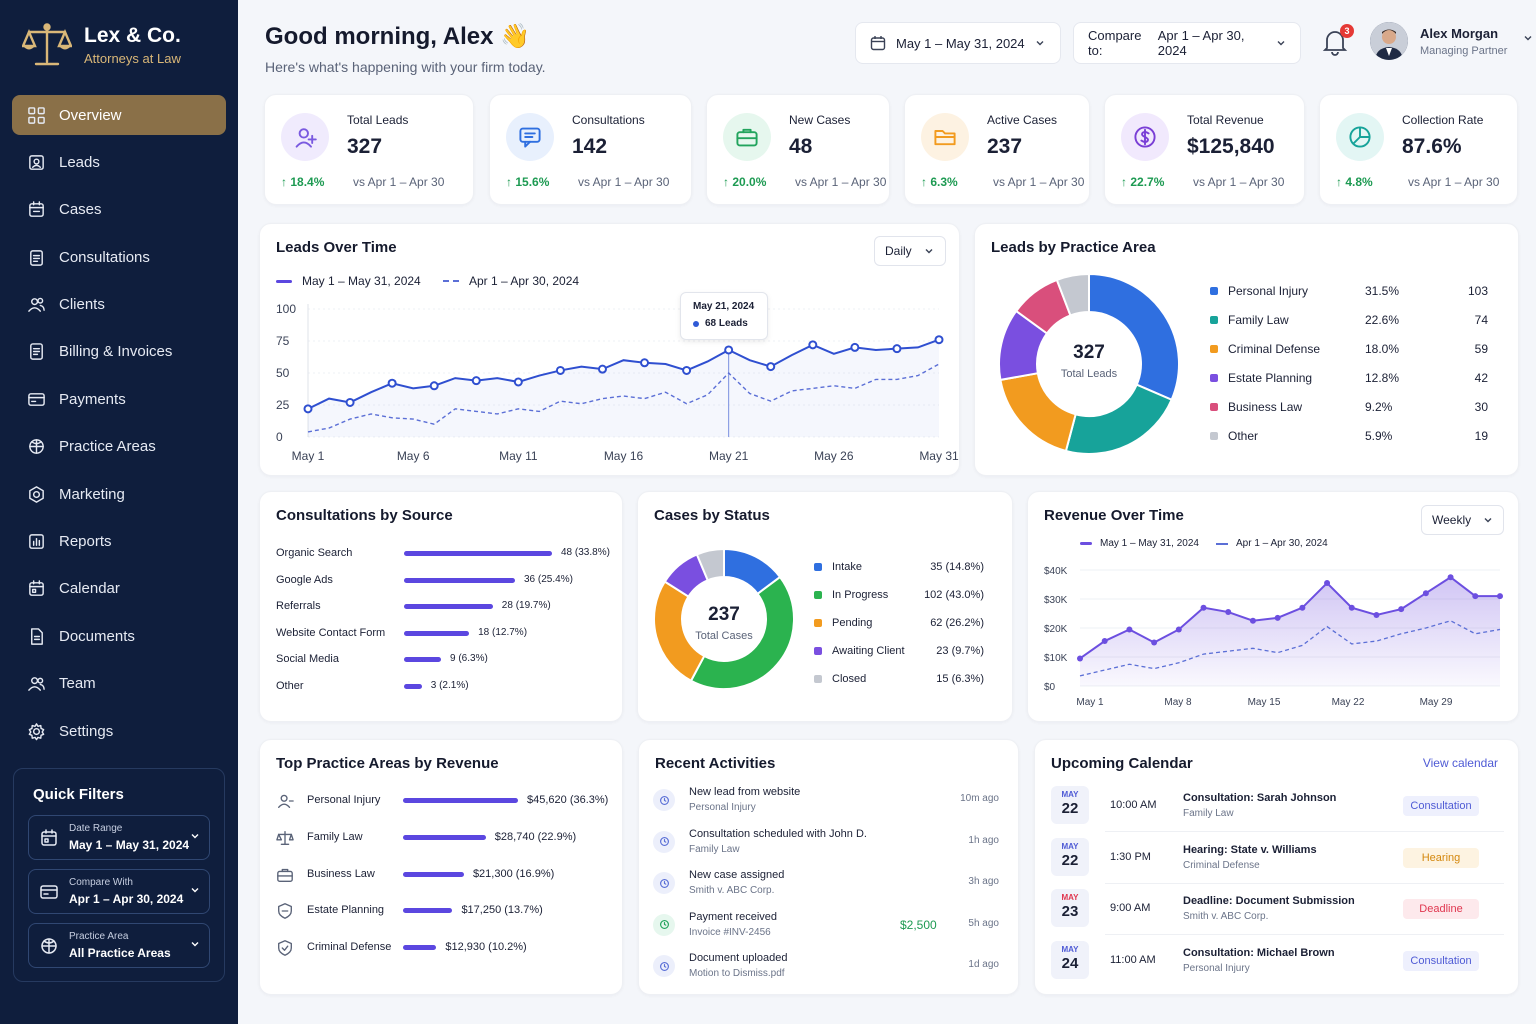 The width and height of the screenshot is (1536, 1024). I want to click on kpi-card-active-cases: Active Cases 237 ↑ 6.3% vs Apr 1 – Apr 30, so click(997, 149).